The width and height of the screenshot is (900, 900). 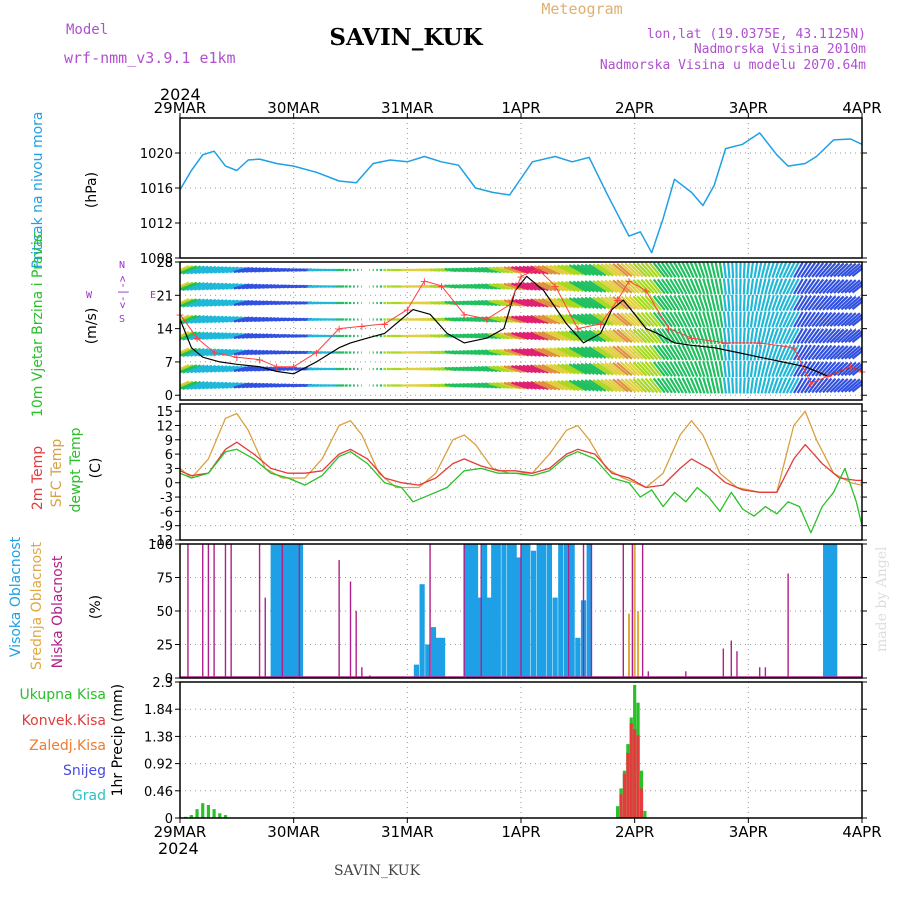 What do you see at coordinates (214, 813) in the screenshot?
I see `total-rain-bar` at bounding box center [214, 813].